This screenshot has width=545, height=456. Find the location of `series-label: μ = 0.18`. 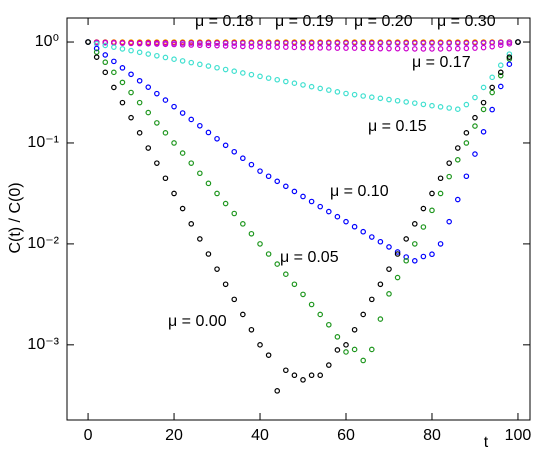

series-label: μ = 0.18 is located at coordinates (224, 21).